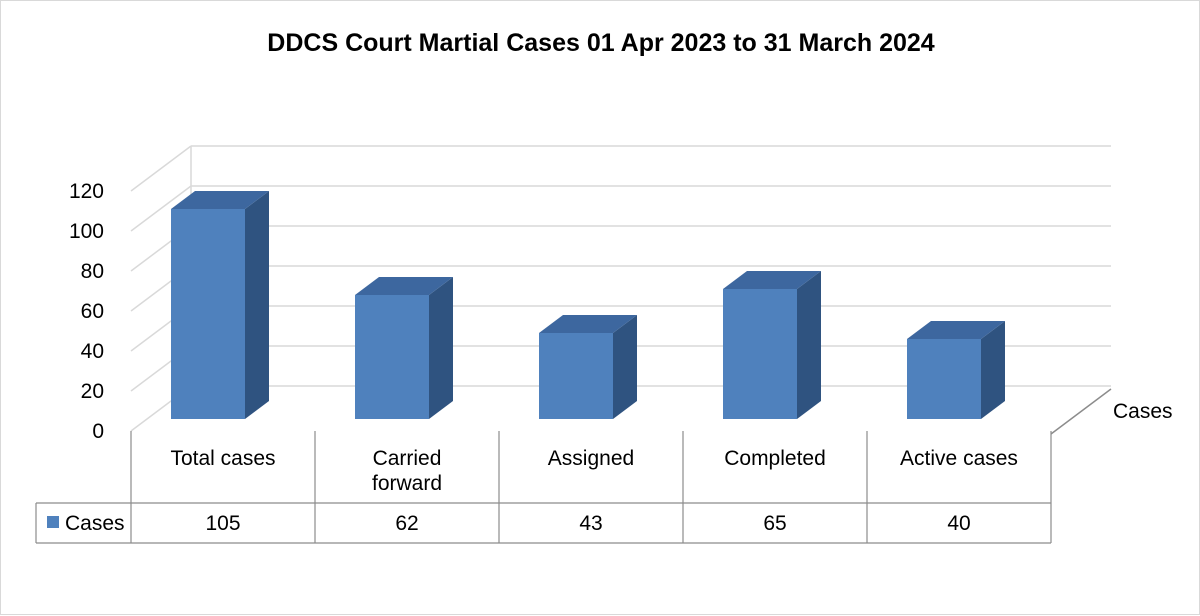  I want to click on bar-completed, so click(772, 345).